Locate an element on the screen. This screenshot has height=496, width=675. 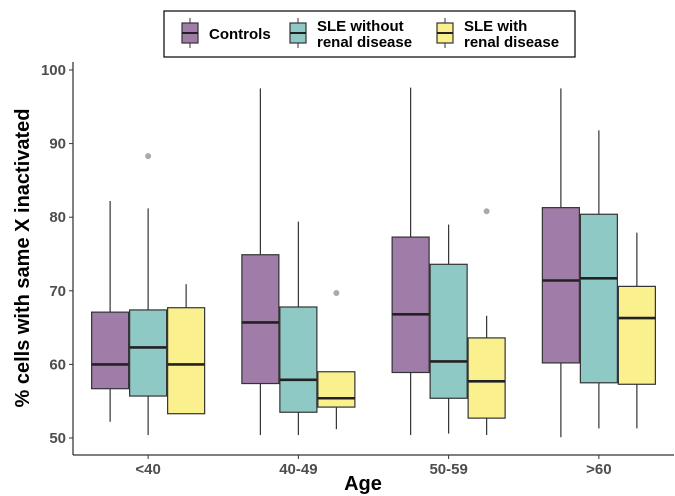
legend-label: Controls is located at coordinates (240, 34).